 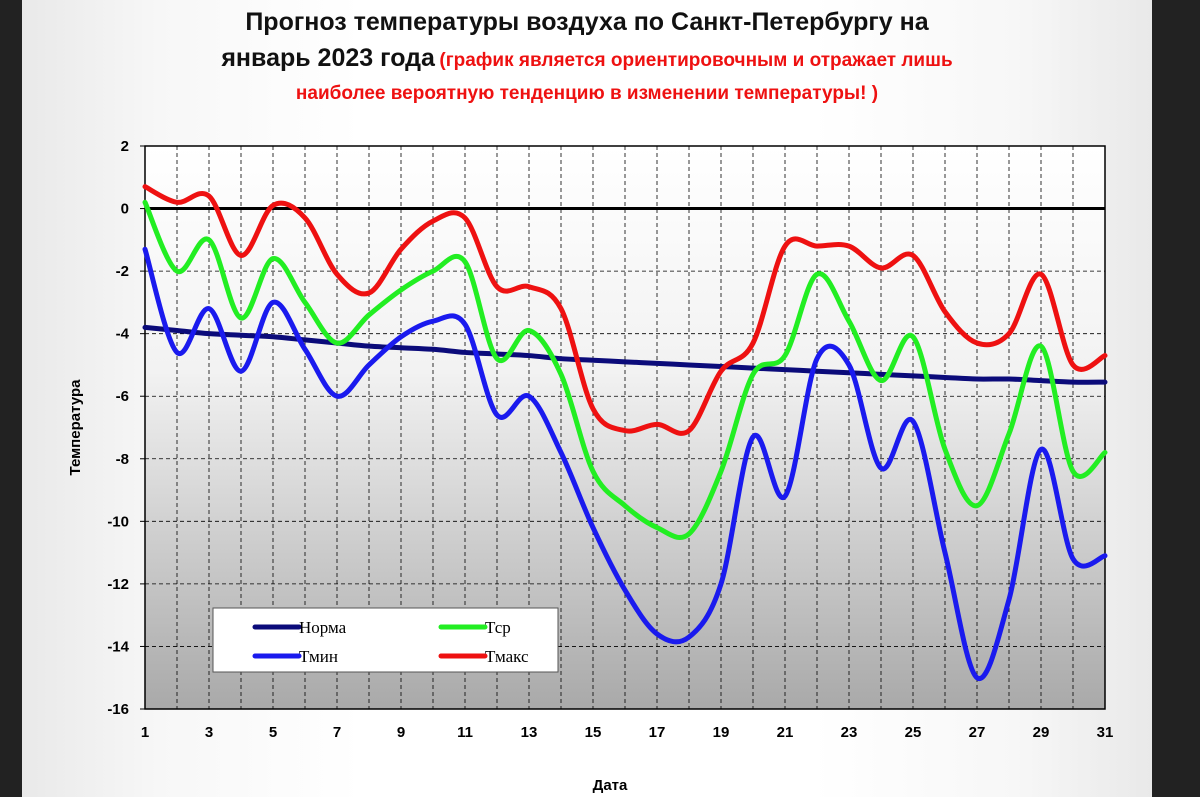 What do you see at coordinates (122, 396) in the screenshot?
I see `y-tick-label: -6` at bounding box center [122, 396].